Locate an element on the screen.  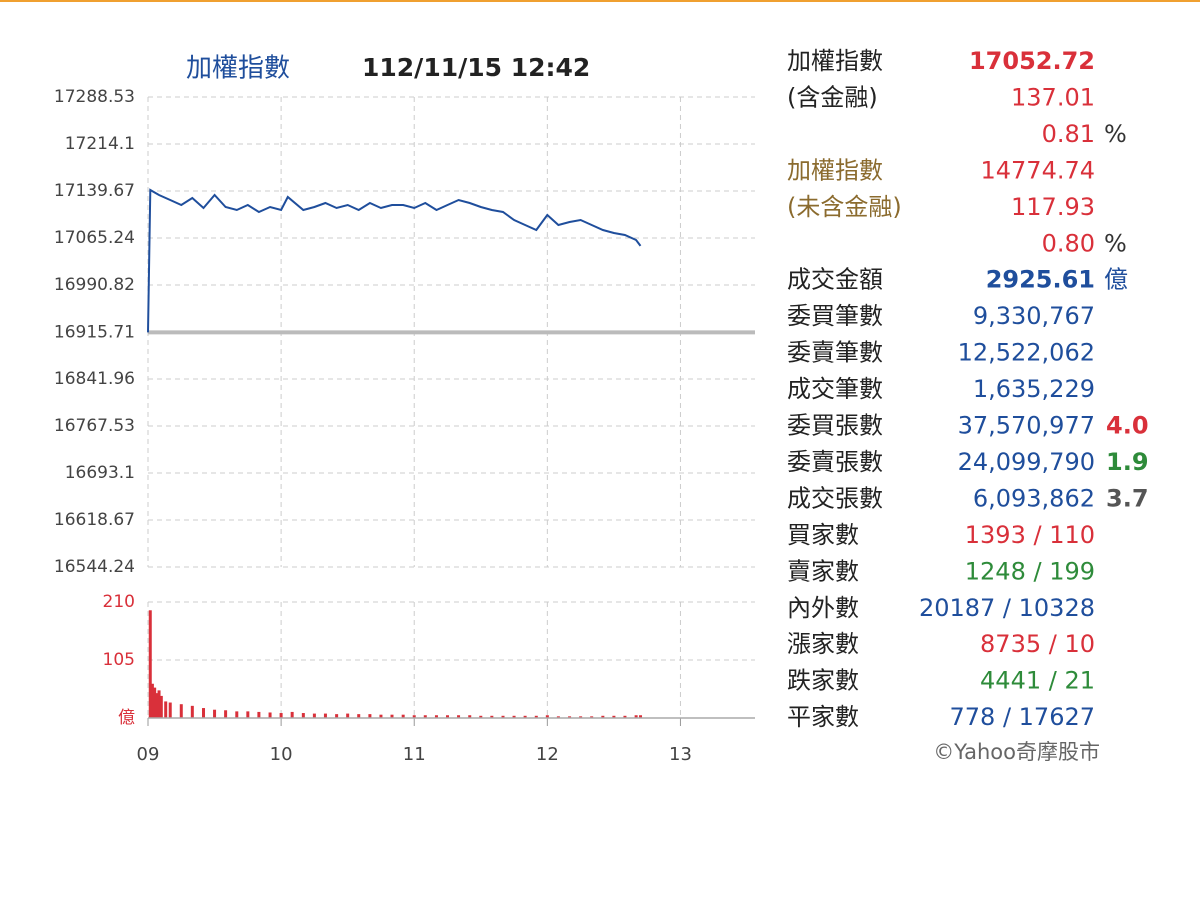
stat-value: 12,522,062 is located at coordinates (1026, 353).